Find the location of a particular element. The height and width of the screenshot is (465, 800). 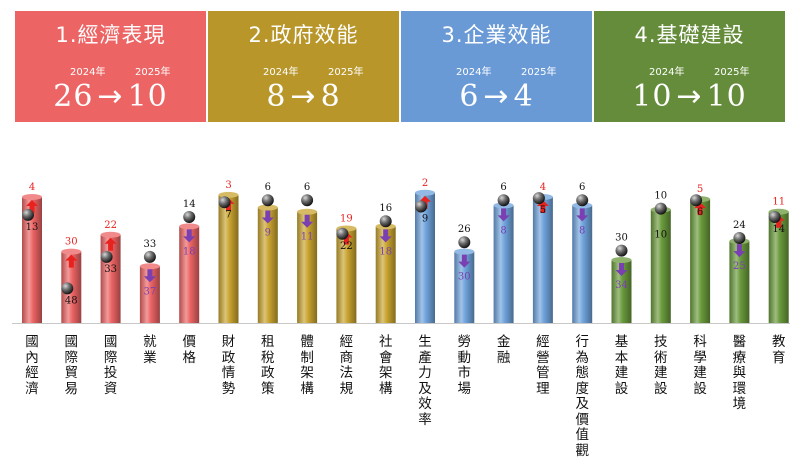

category-label: 醫療與環境 is located at coordinates (739, 373).